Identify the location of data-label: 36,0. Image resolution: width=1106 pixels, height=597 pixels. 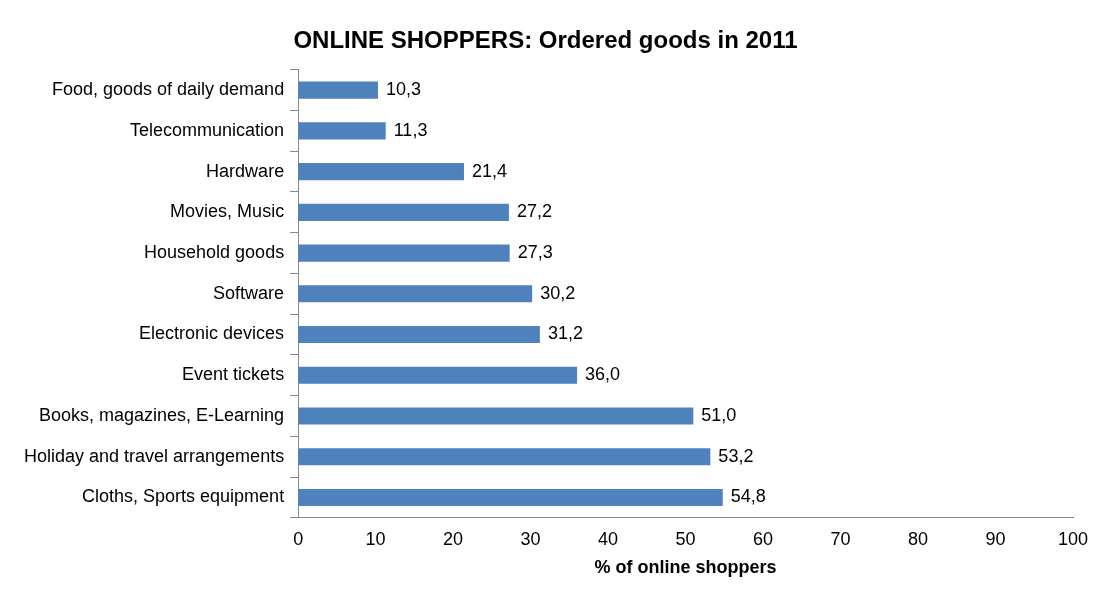
(603, 374).